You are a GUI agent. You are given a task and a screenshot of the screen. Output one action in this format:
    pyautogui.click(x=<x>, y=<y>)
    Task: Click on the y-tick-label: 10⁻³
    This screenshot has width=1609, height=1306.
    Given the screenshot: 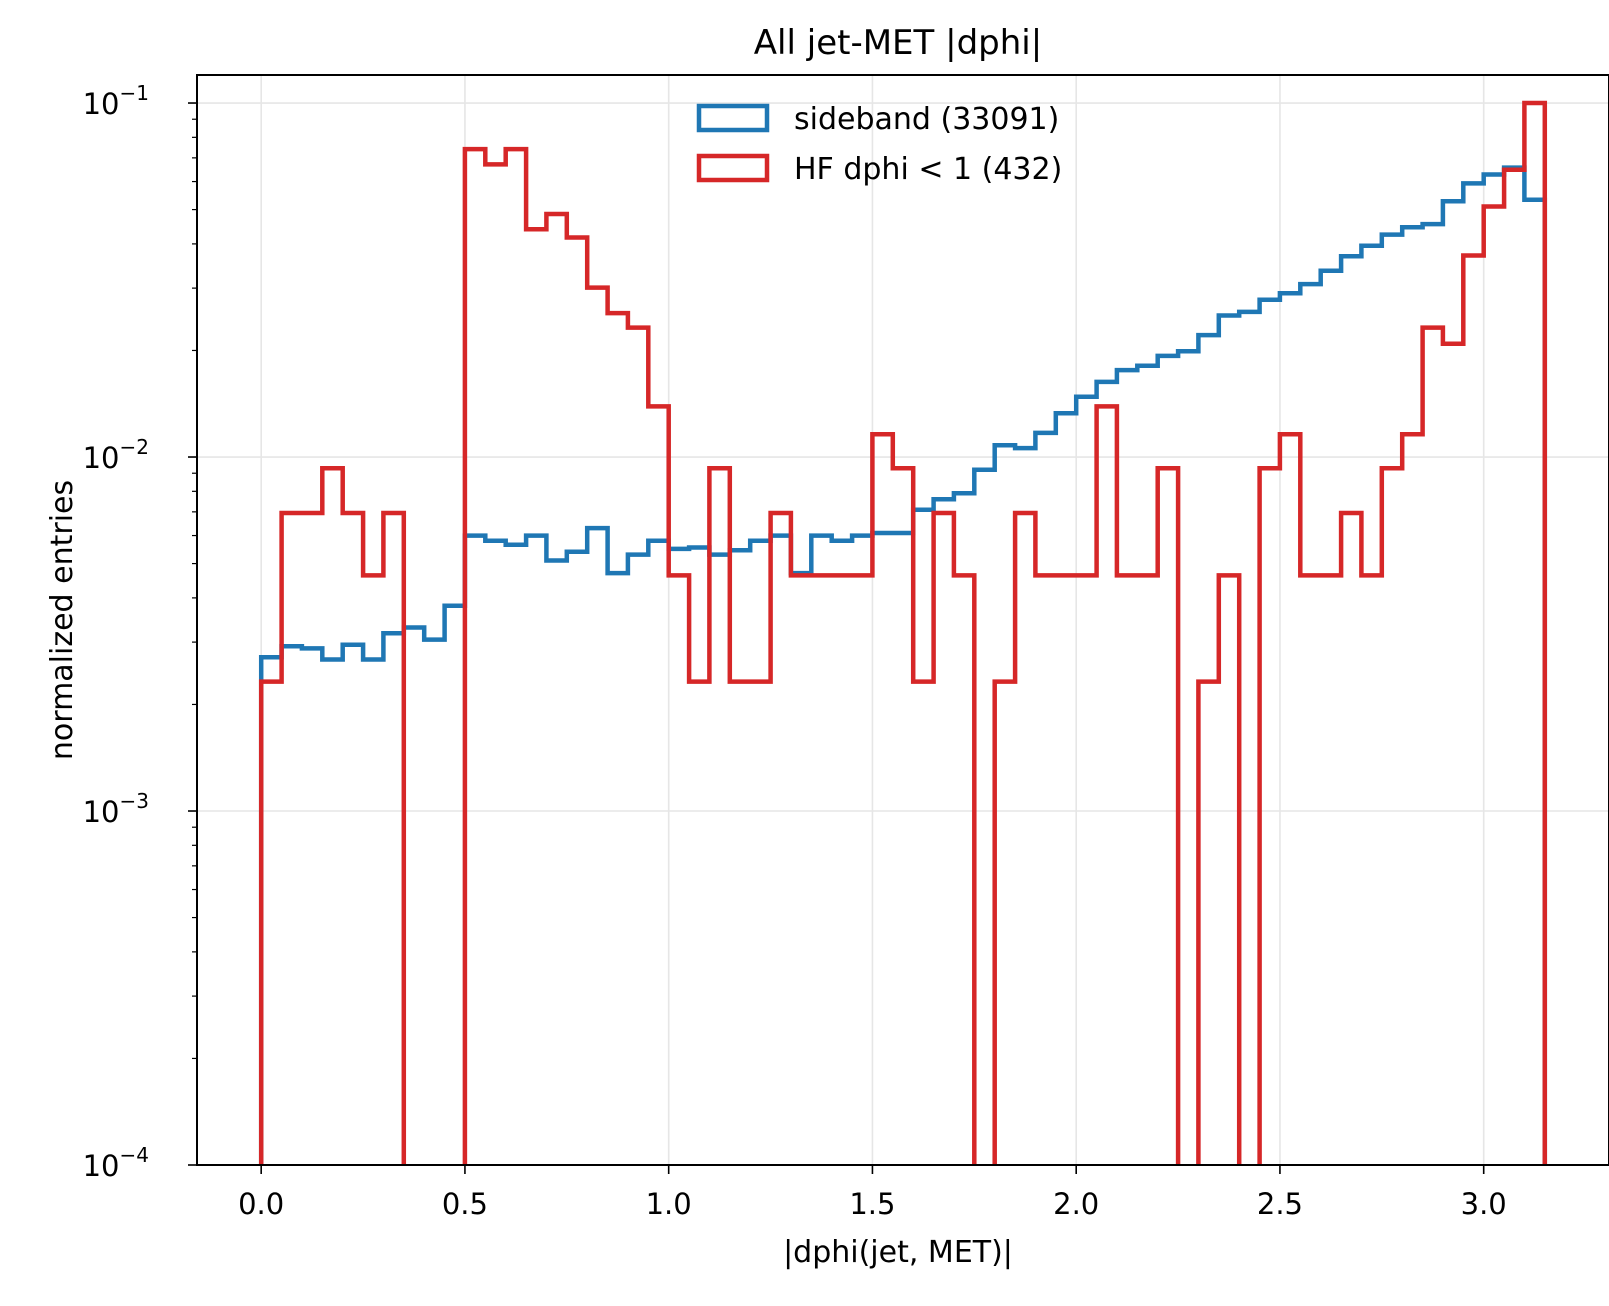 What is the action you would take?
    pyautogui.click(x=116, y=809)
    